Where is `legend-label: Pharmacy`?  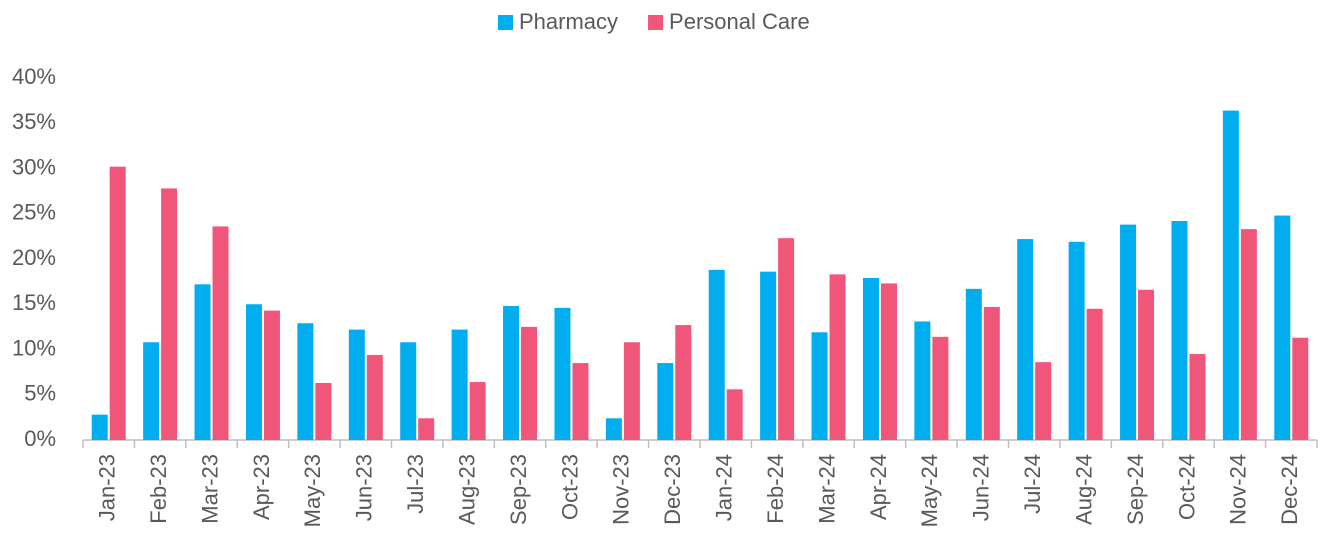 legend-label: Pharmacy is located at coordinates (568, 21).